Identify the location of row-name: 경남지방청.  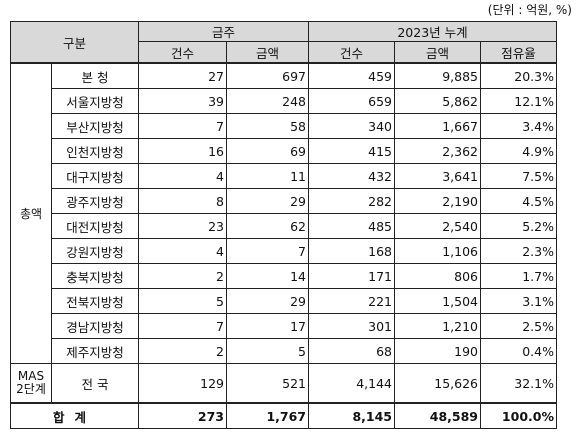
(95, 326).